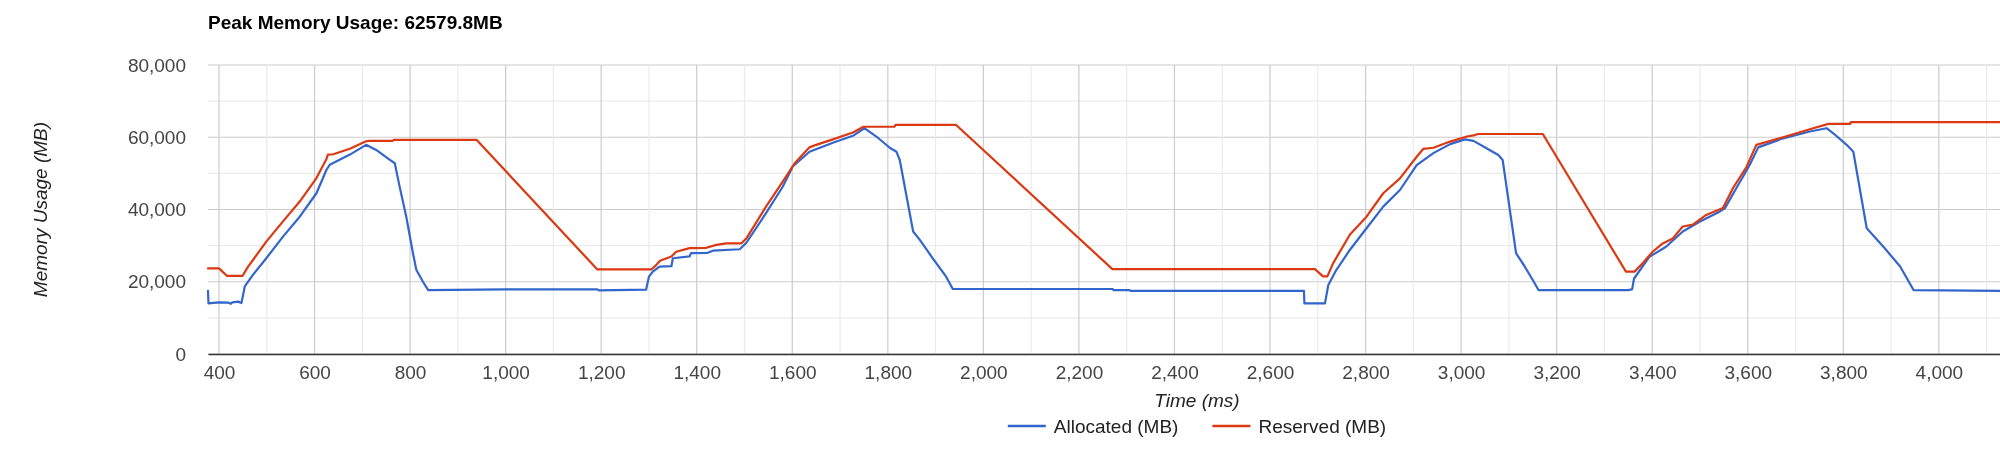 The height and width of the screenshot is (460, 2000). What do you see at coordinates (1652, 373) in the screenshot?
I see `x-tick-label: 3,400` at bounding box center [1652, 373].